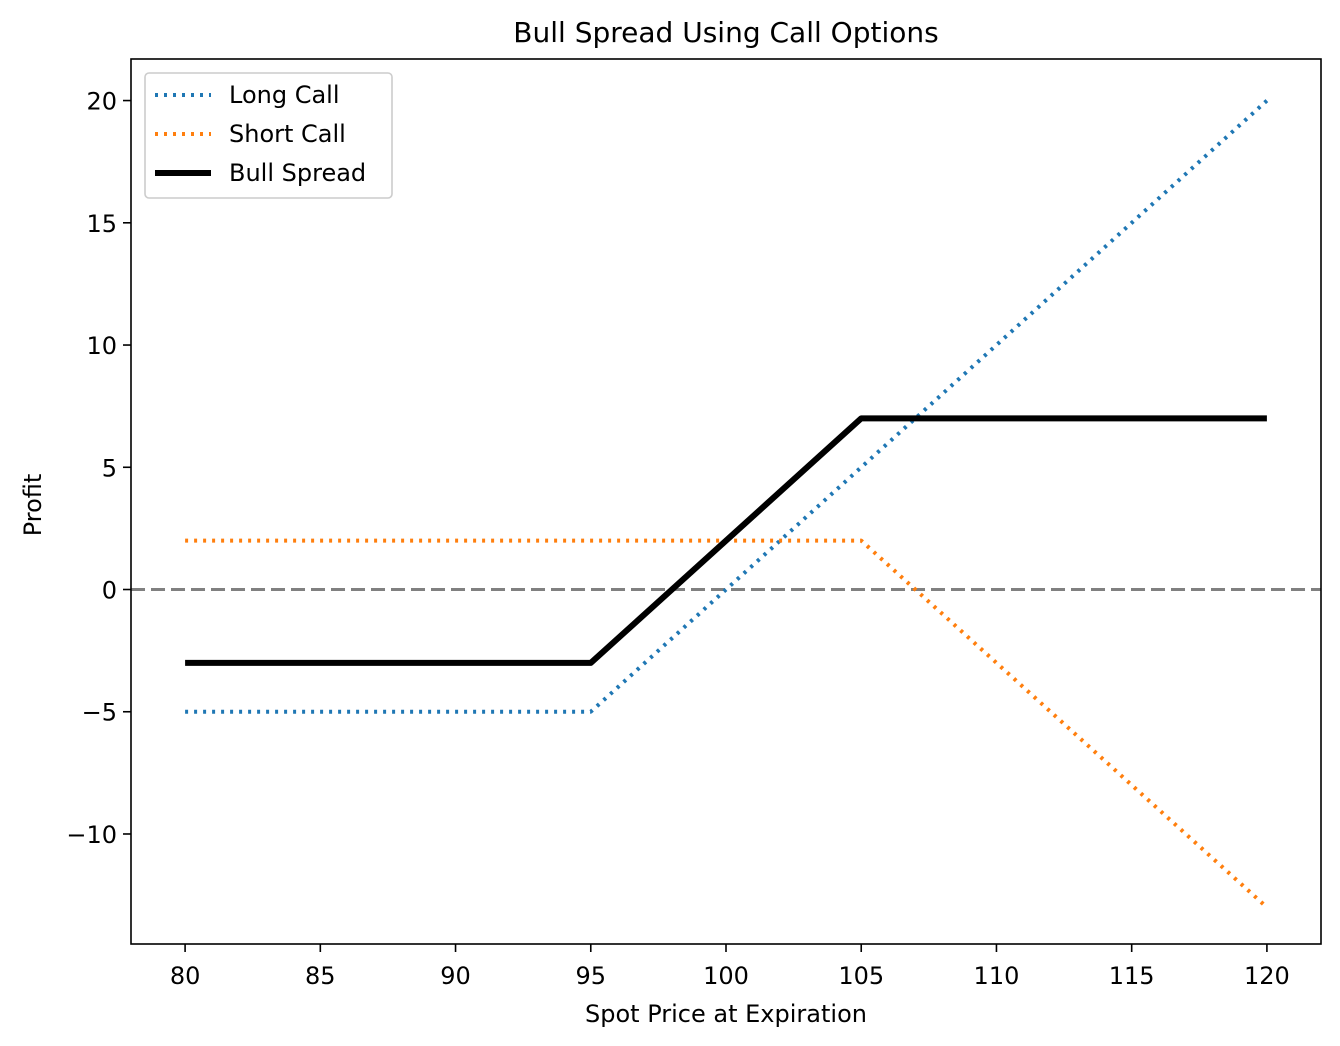  I want to click on x-axis-label: Spot Price at Expiration, so click(726, 1014).